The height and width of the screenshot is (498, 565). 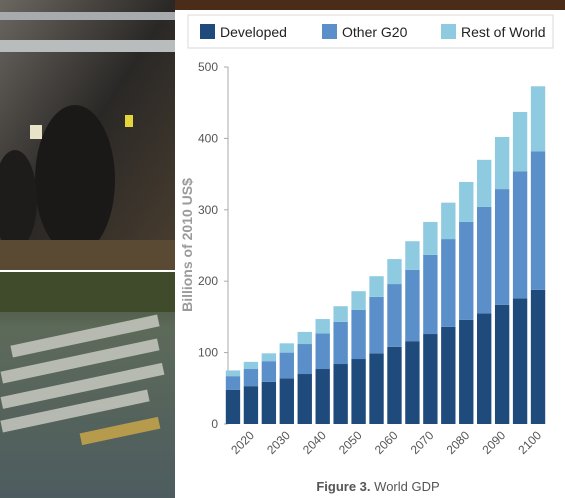 I want to click on caption: Figure 3. World GDP, so click(x=377, y=486).